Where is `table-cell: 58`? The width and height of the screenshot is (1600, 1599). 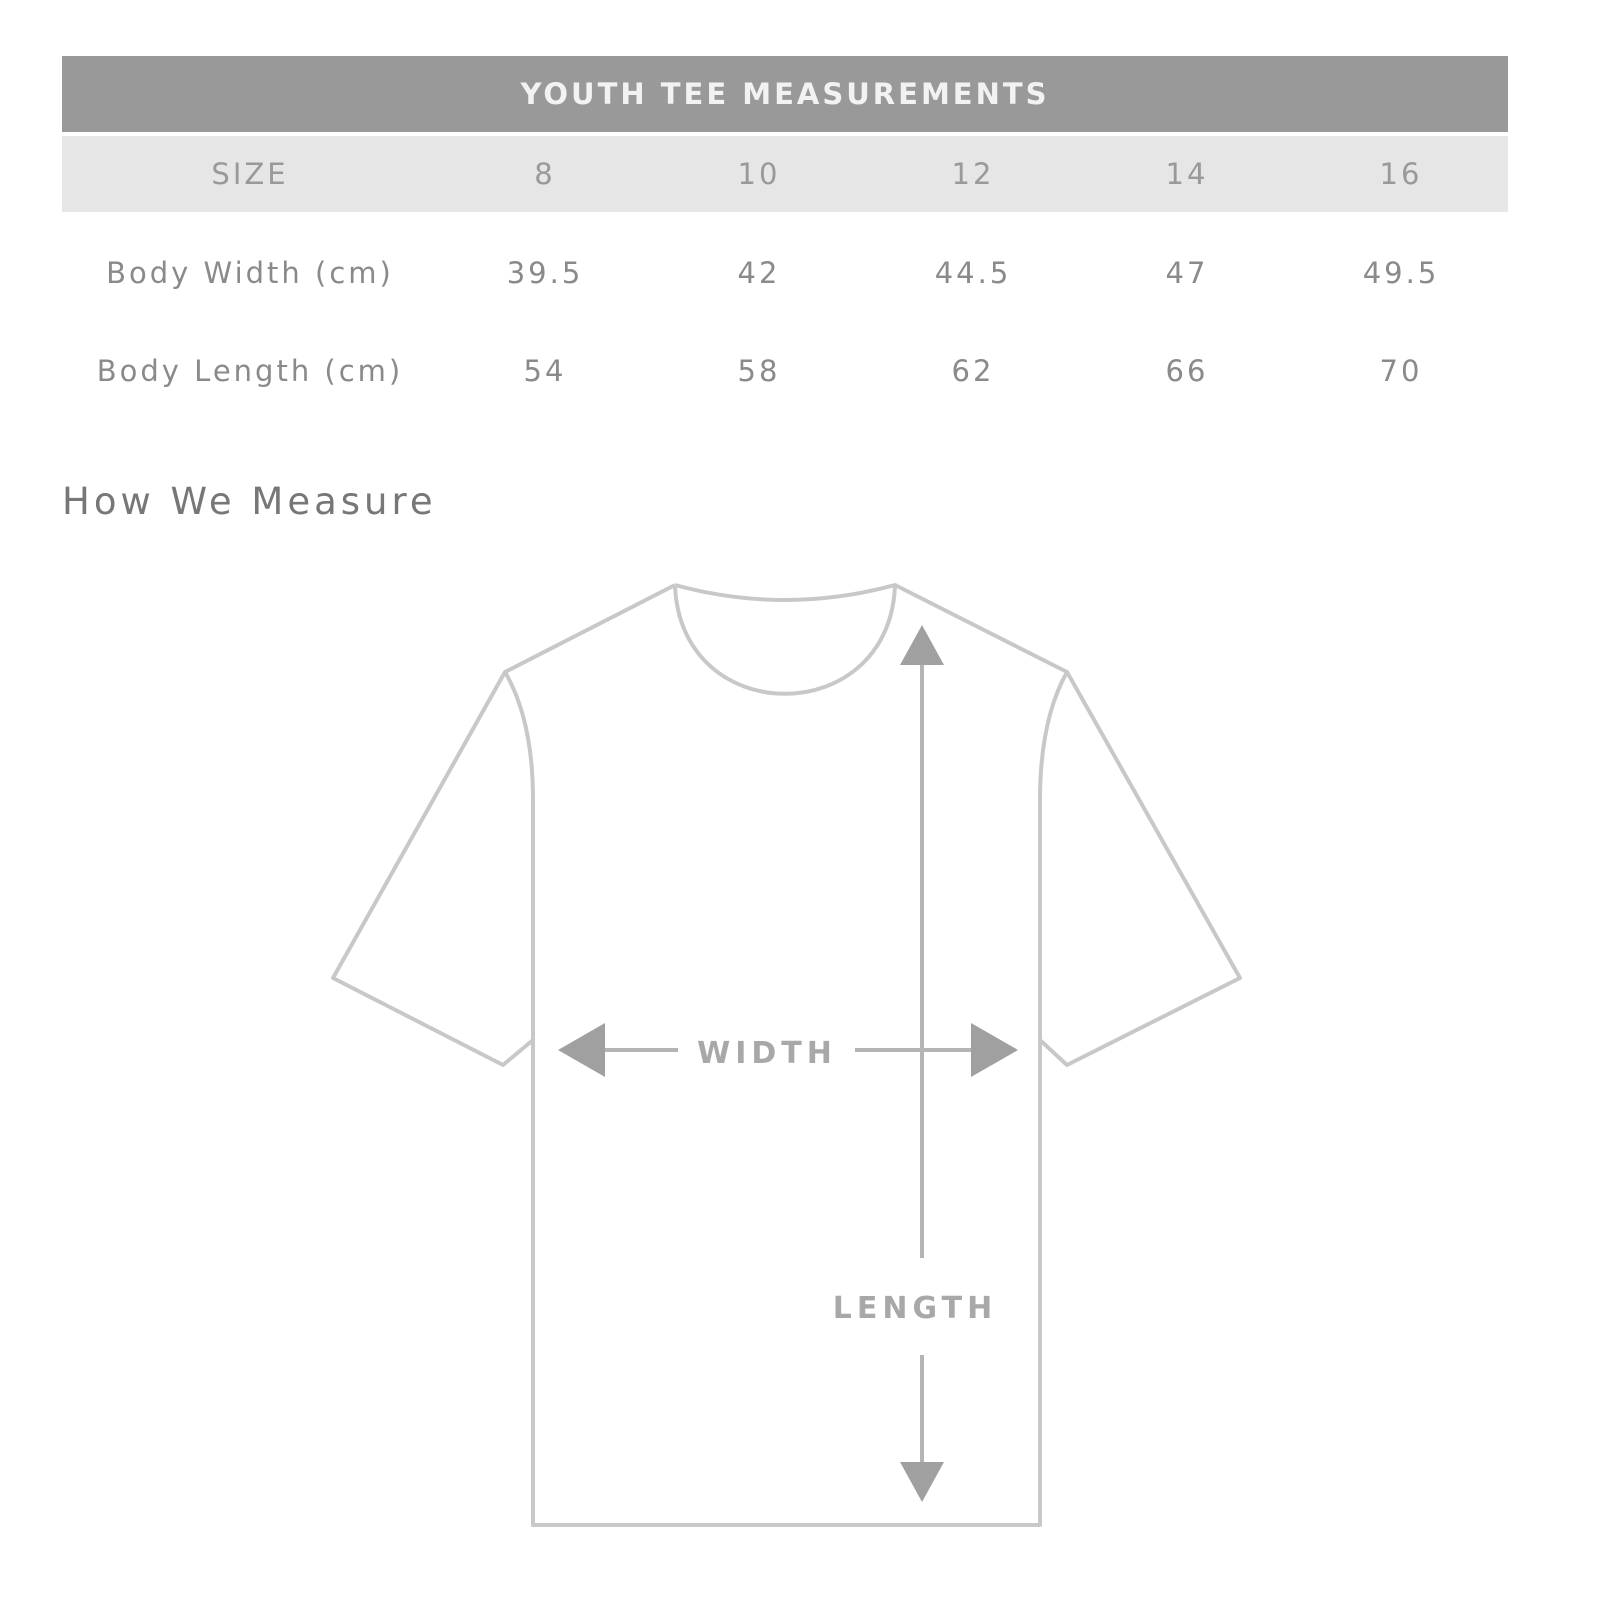
table-cell: 58 is located at coordinates (759, 371).